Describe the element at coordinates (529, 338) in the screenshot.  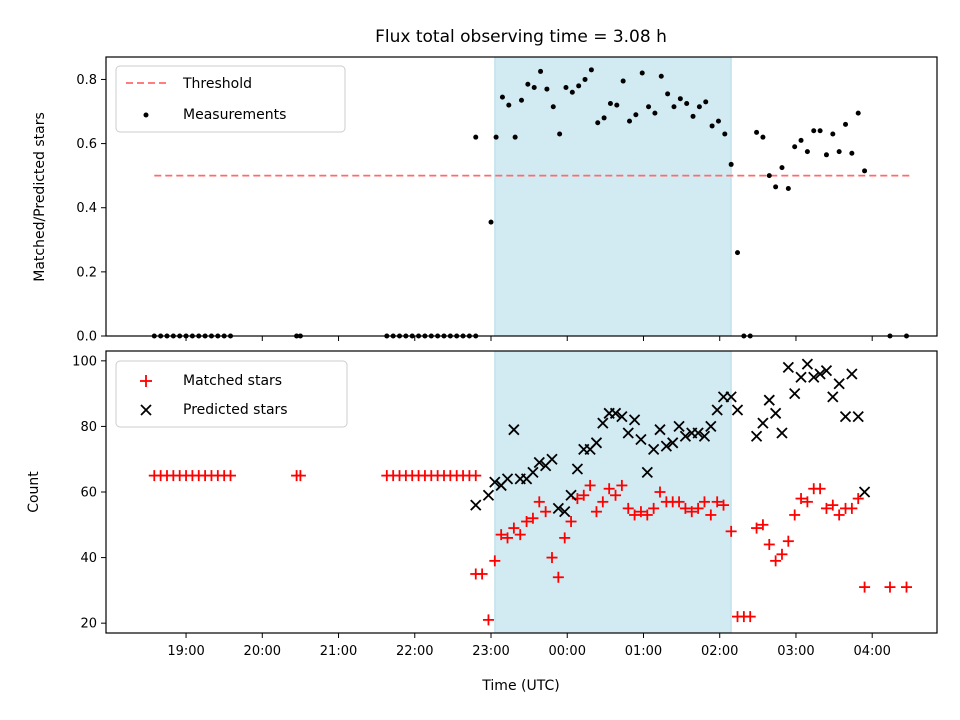
I see `top-x-ticks` at that location.